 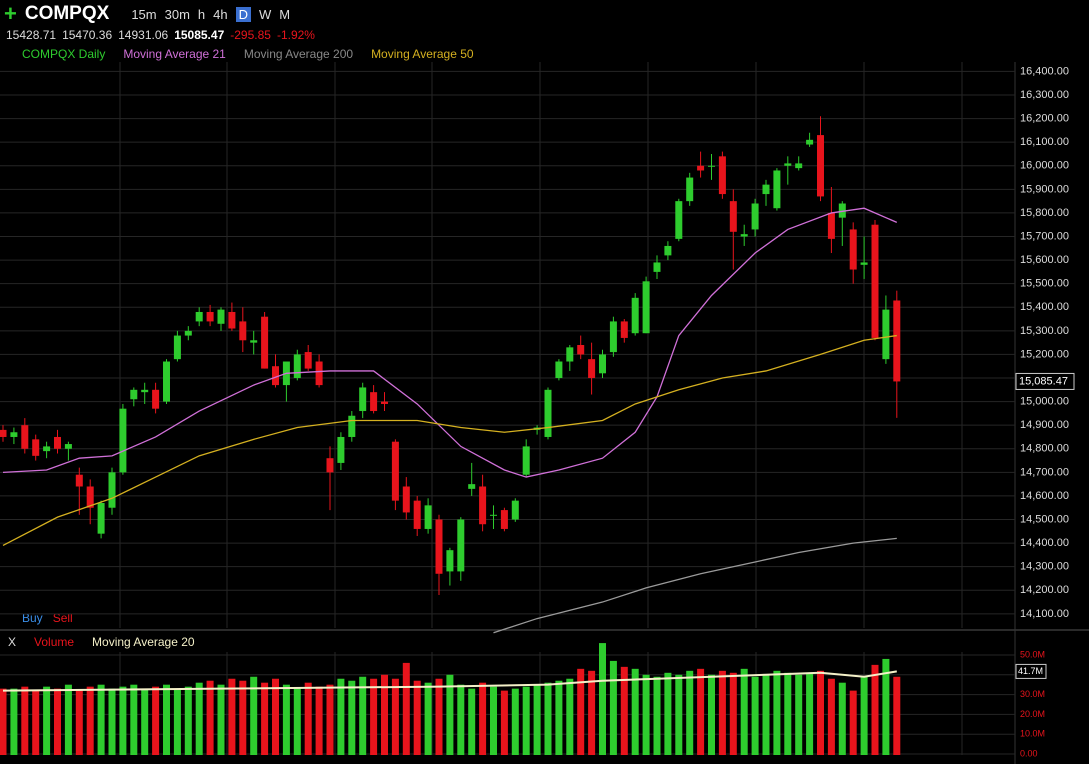 I want to click on legend-item: Moving Average 200, so click(x=298, y=54).